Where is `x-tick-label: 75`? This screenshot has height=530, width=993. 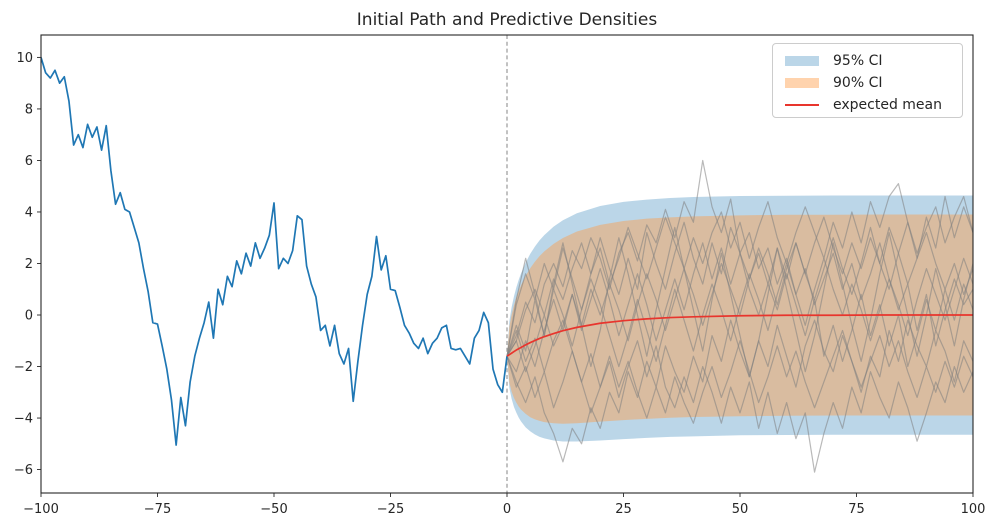
x-tick-label: 75 is located at coordinates (856, 509).